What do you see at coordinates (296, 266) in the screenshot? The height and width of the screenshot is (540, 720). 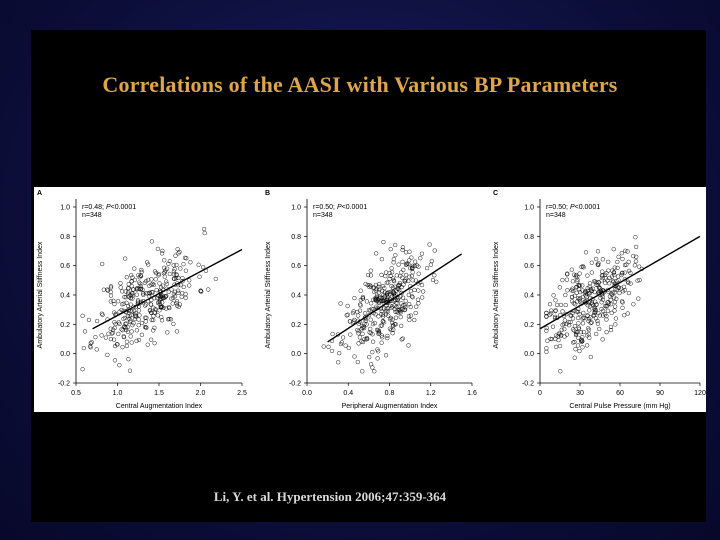 I see `y-tick-label: 0.6` at bounding box center [296, 266].